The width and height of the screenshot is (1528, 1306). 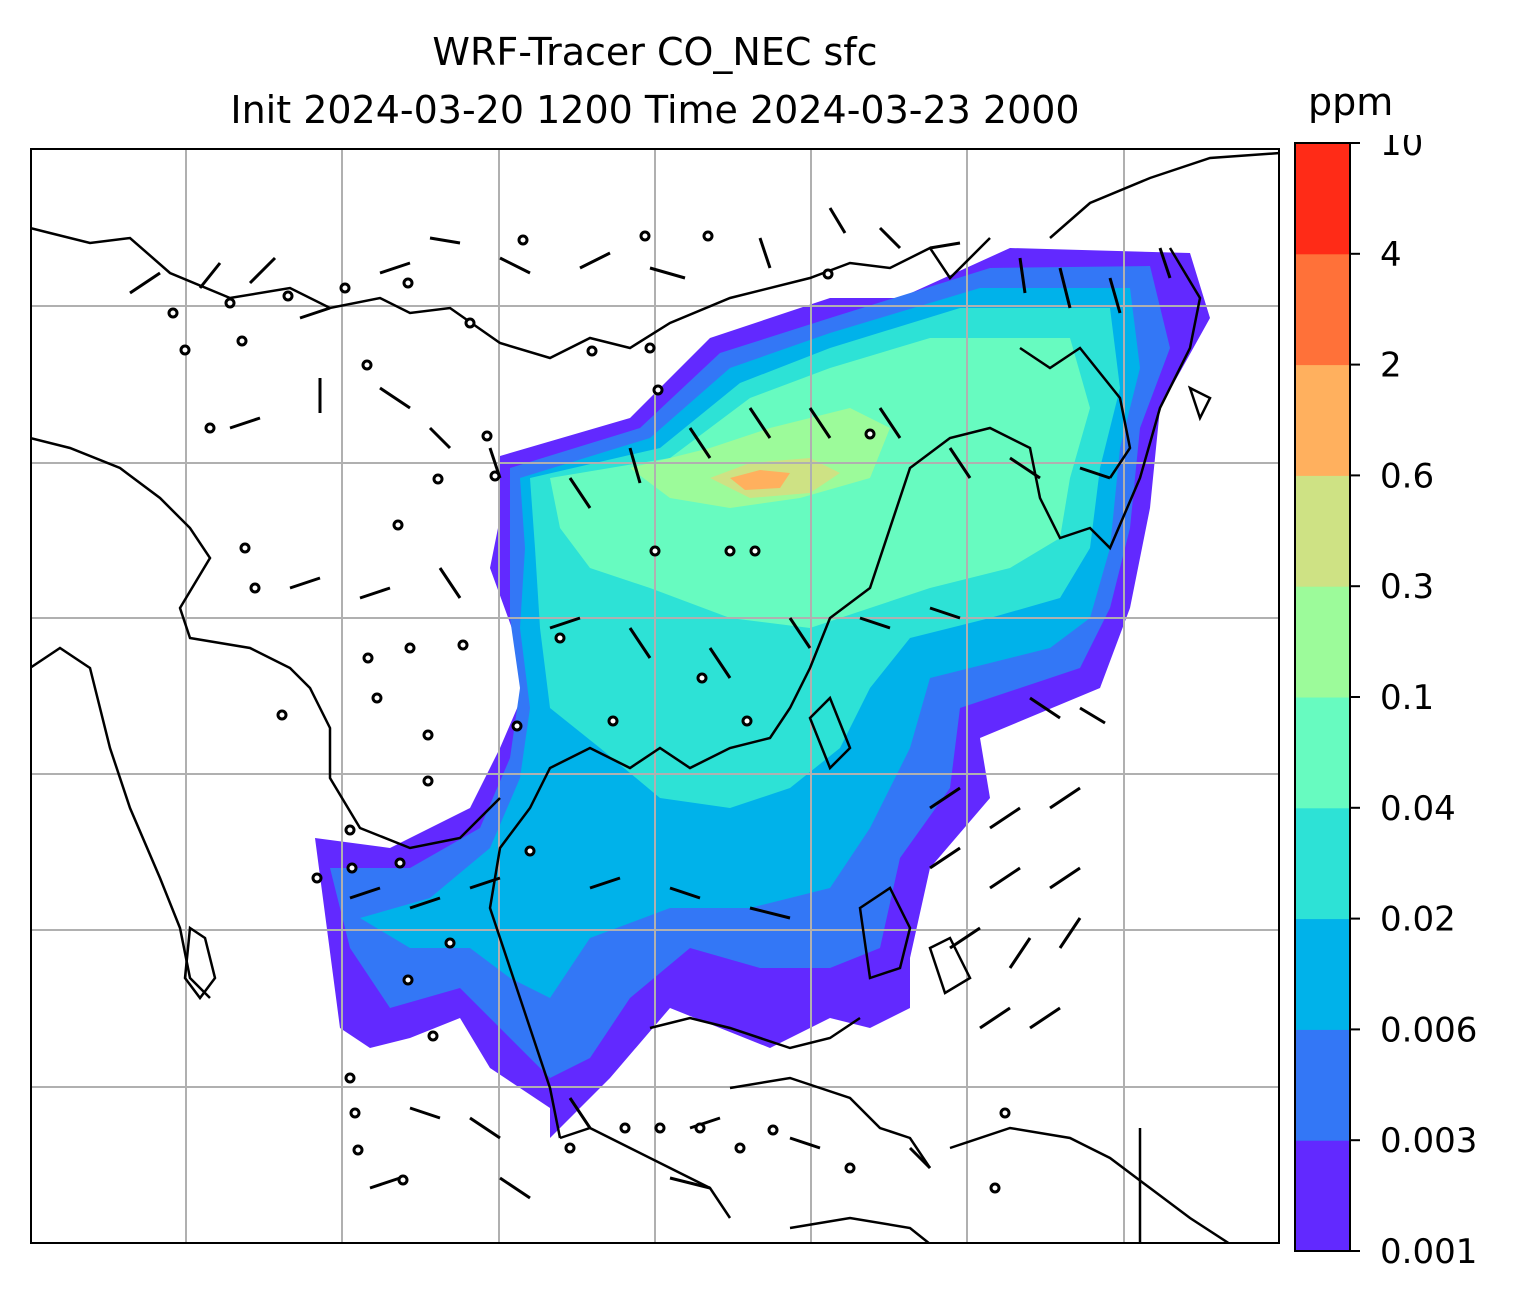 What do you see at coordinates (1407, 698) in the screenshot?
I see `colorbar-tick-label: 0.1` at bounding box center [1407, 698].